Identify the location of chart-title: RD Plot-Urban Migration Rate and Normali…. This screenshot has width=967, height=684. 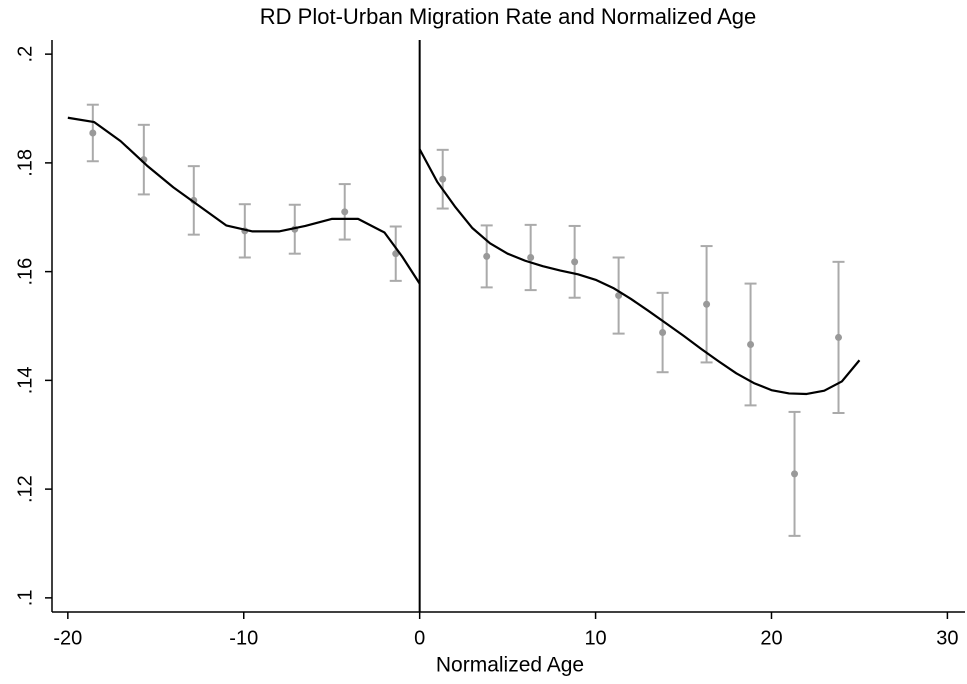
(508, 16).